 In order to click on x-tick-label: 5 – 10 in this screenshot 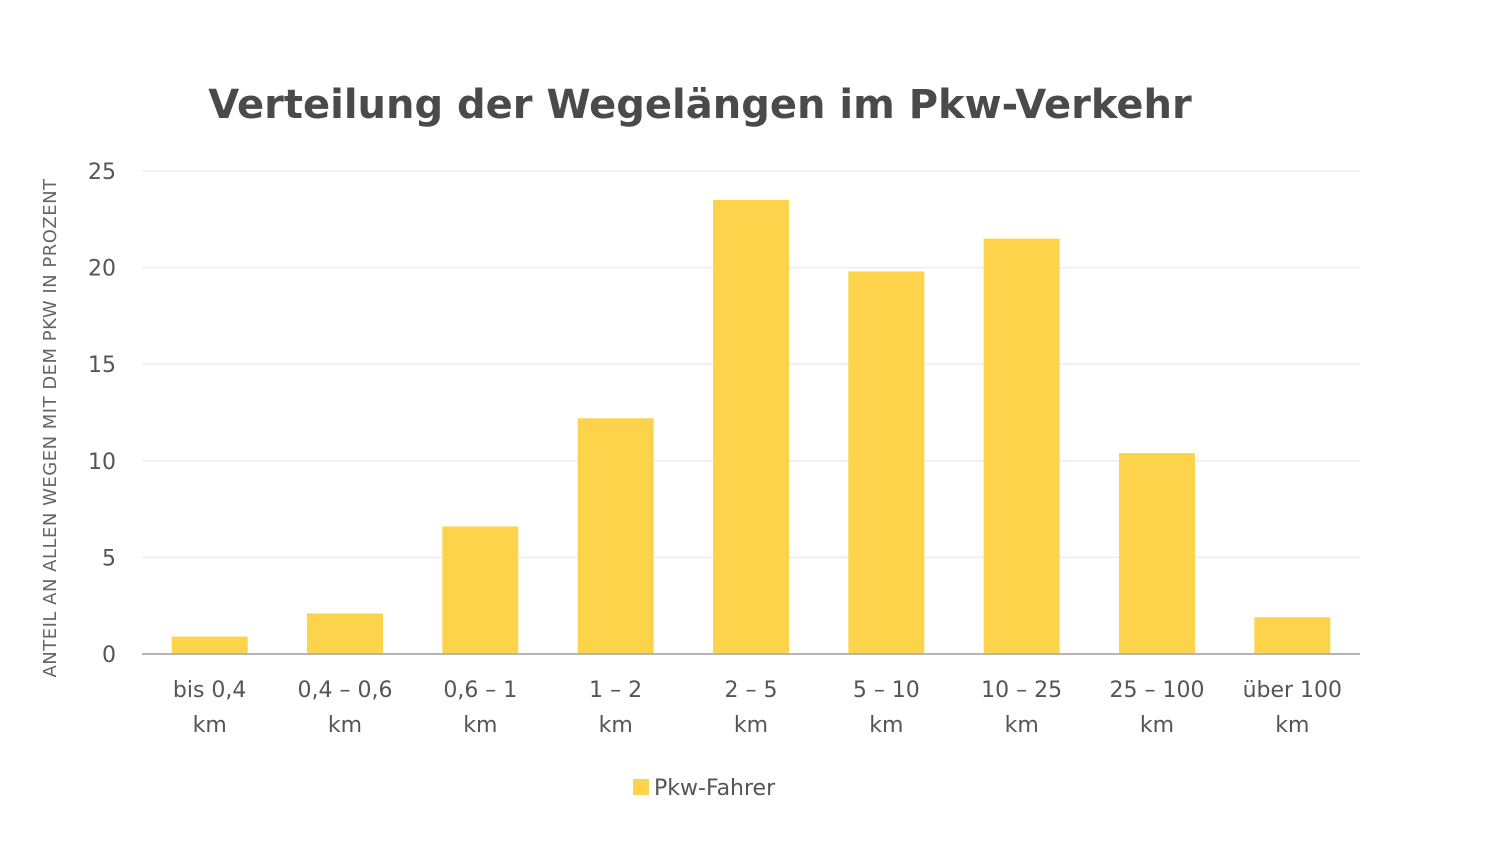, I will do `click(886, 690)`.